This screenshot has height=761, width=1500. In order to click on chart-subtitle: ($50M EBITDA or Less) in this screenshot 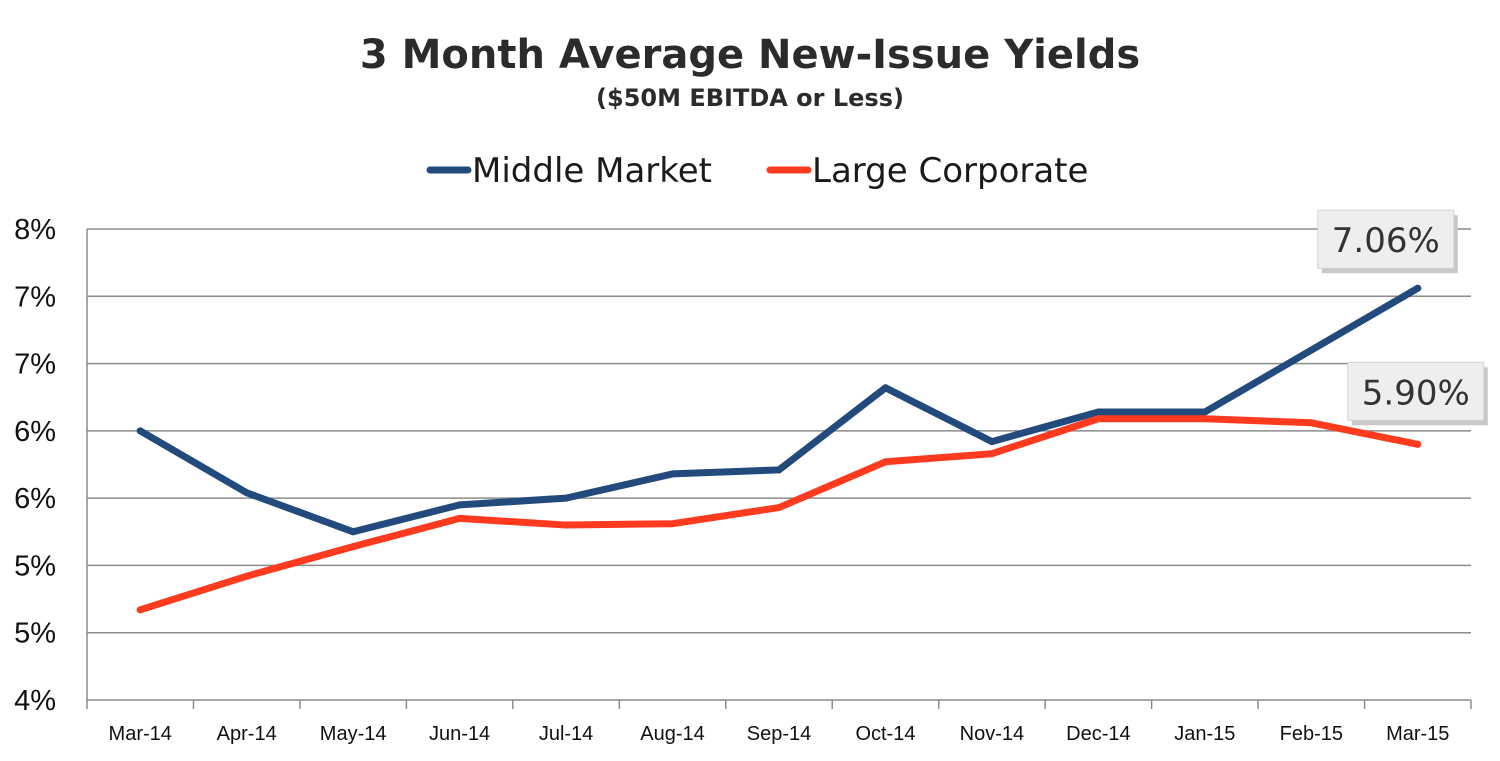, I will do `click(750, 98)`.